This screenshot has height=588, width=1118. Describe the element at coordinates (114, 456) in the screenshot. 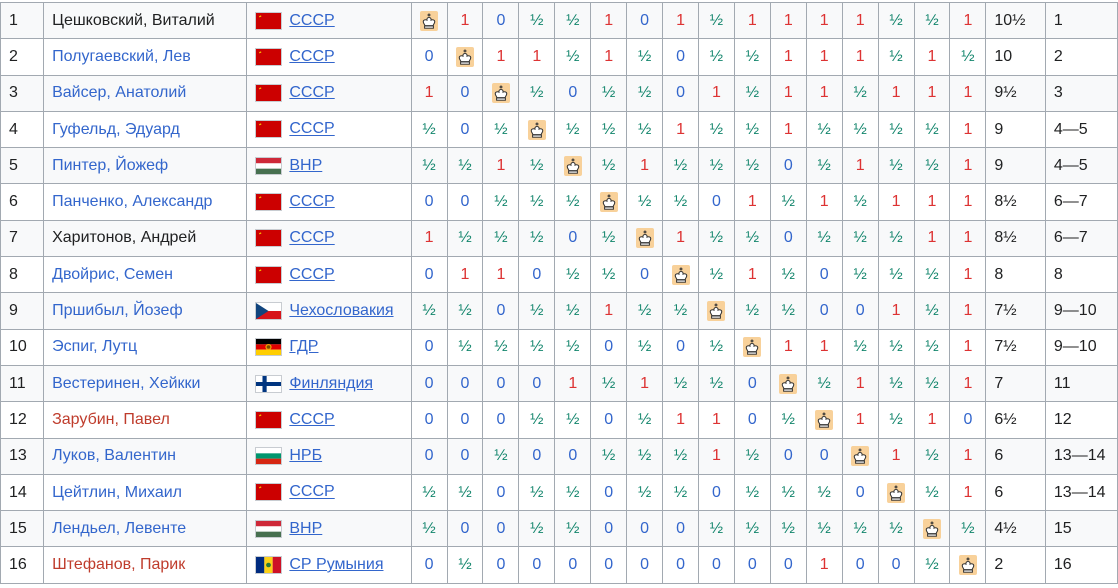

I see `player-name-link: Луков, Валентин` at that location.